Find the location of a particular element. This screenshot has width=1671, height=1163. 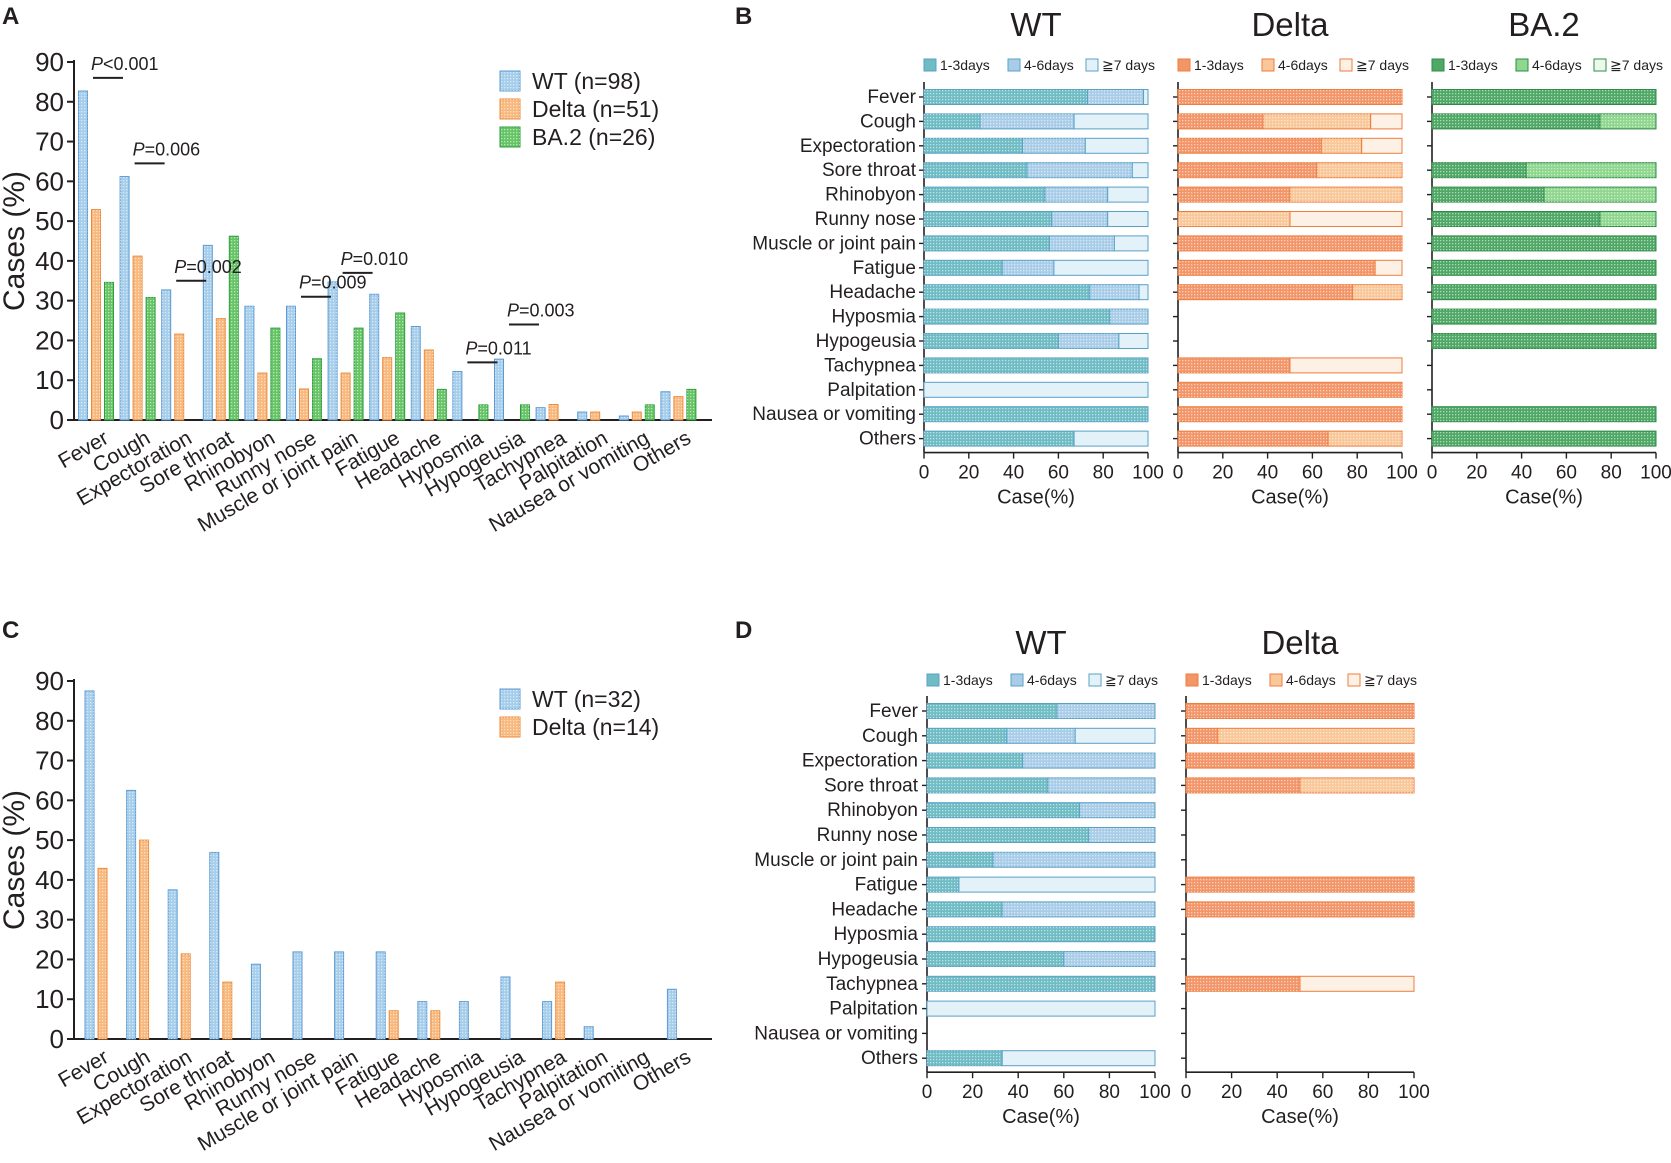

row-label-runny-nose: Runny nose is located at coordinates (865, 219).